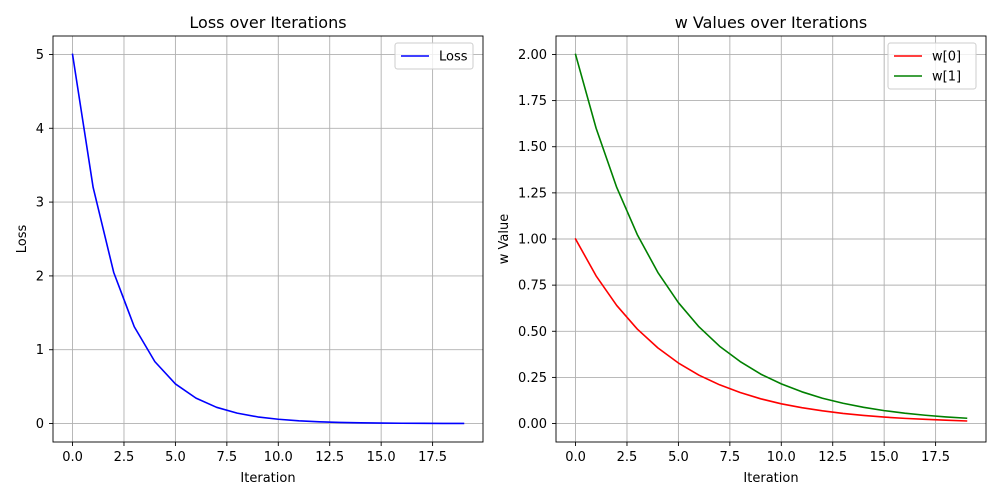  Describe the element at coordinates (532, 240) in the screenshot. I see `y-tick-label: 1.00` at that location.